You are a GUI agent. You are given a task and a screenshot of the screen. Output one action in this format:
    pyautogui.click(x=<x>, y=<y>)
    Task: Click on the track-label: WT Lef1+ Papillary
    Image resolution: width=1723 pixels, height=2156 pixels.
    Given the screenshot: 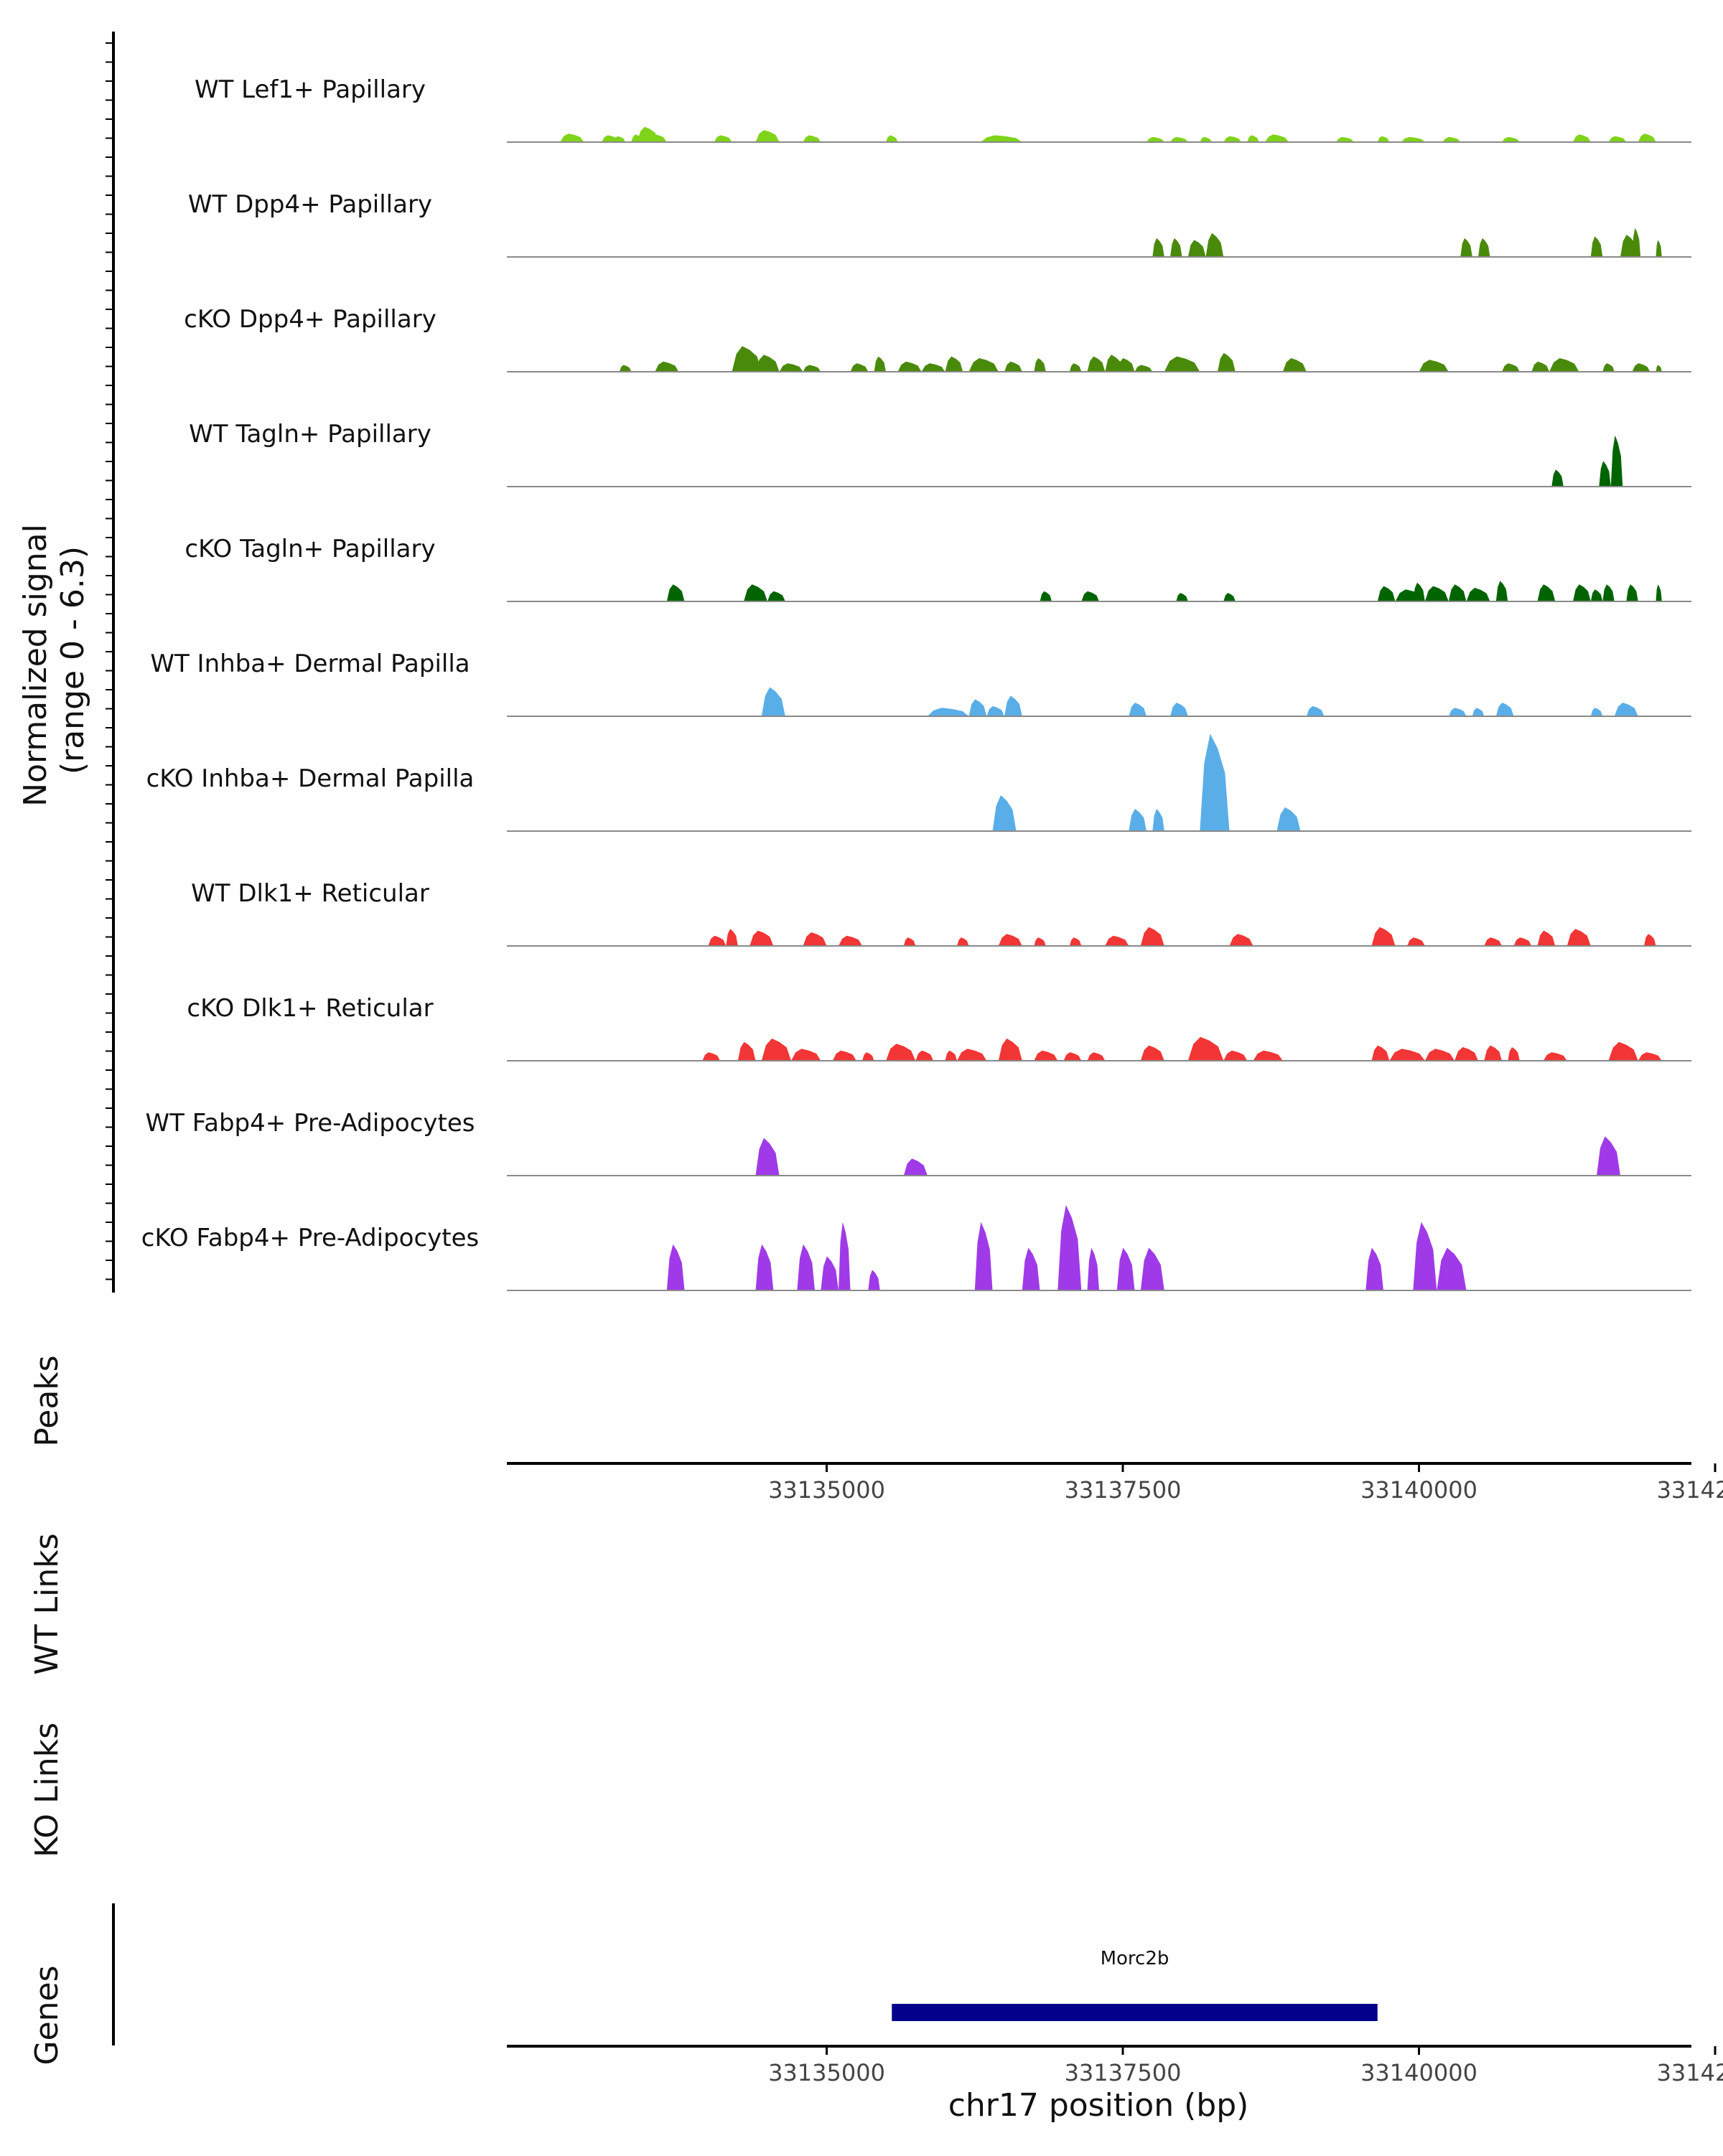 What is the action you would take?
    pyautogui.click(x=310, y=89)
    